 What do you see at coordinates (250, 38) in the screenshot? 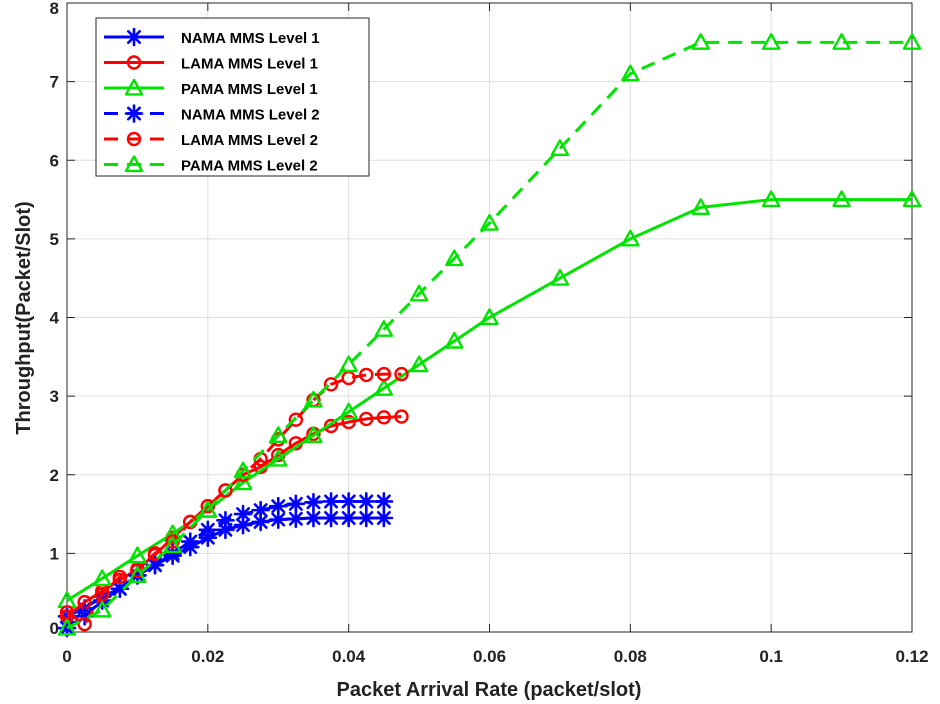
I see `legend-label: NAMA MMS Level 1` at bounding box center [250, 38].